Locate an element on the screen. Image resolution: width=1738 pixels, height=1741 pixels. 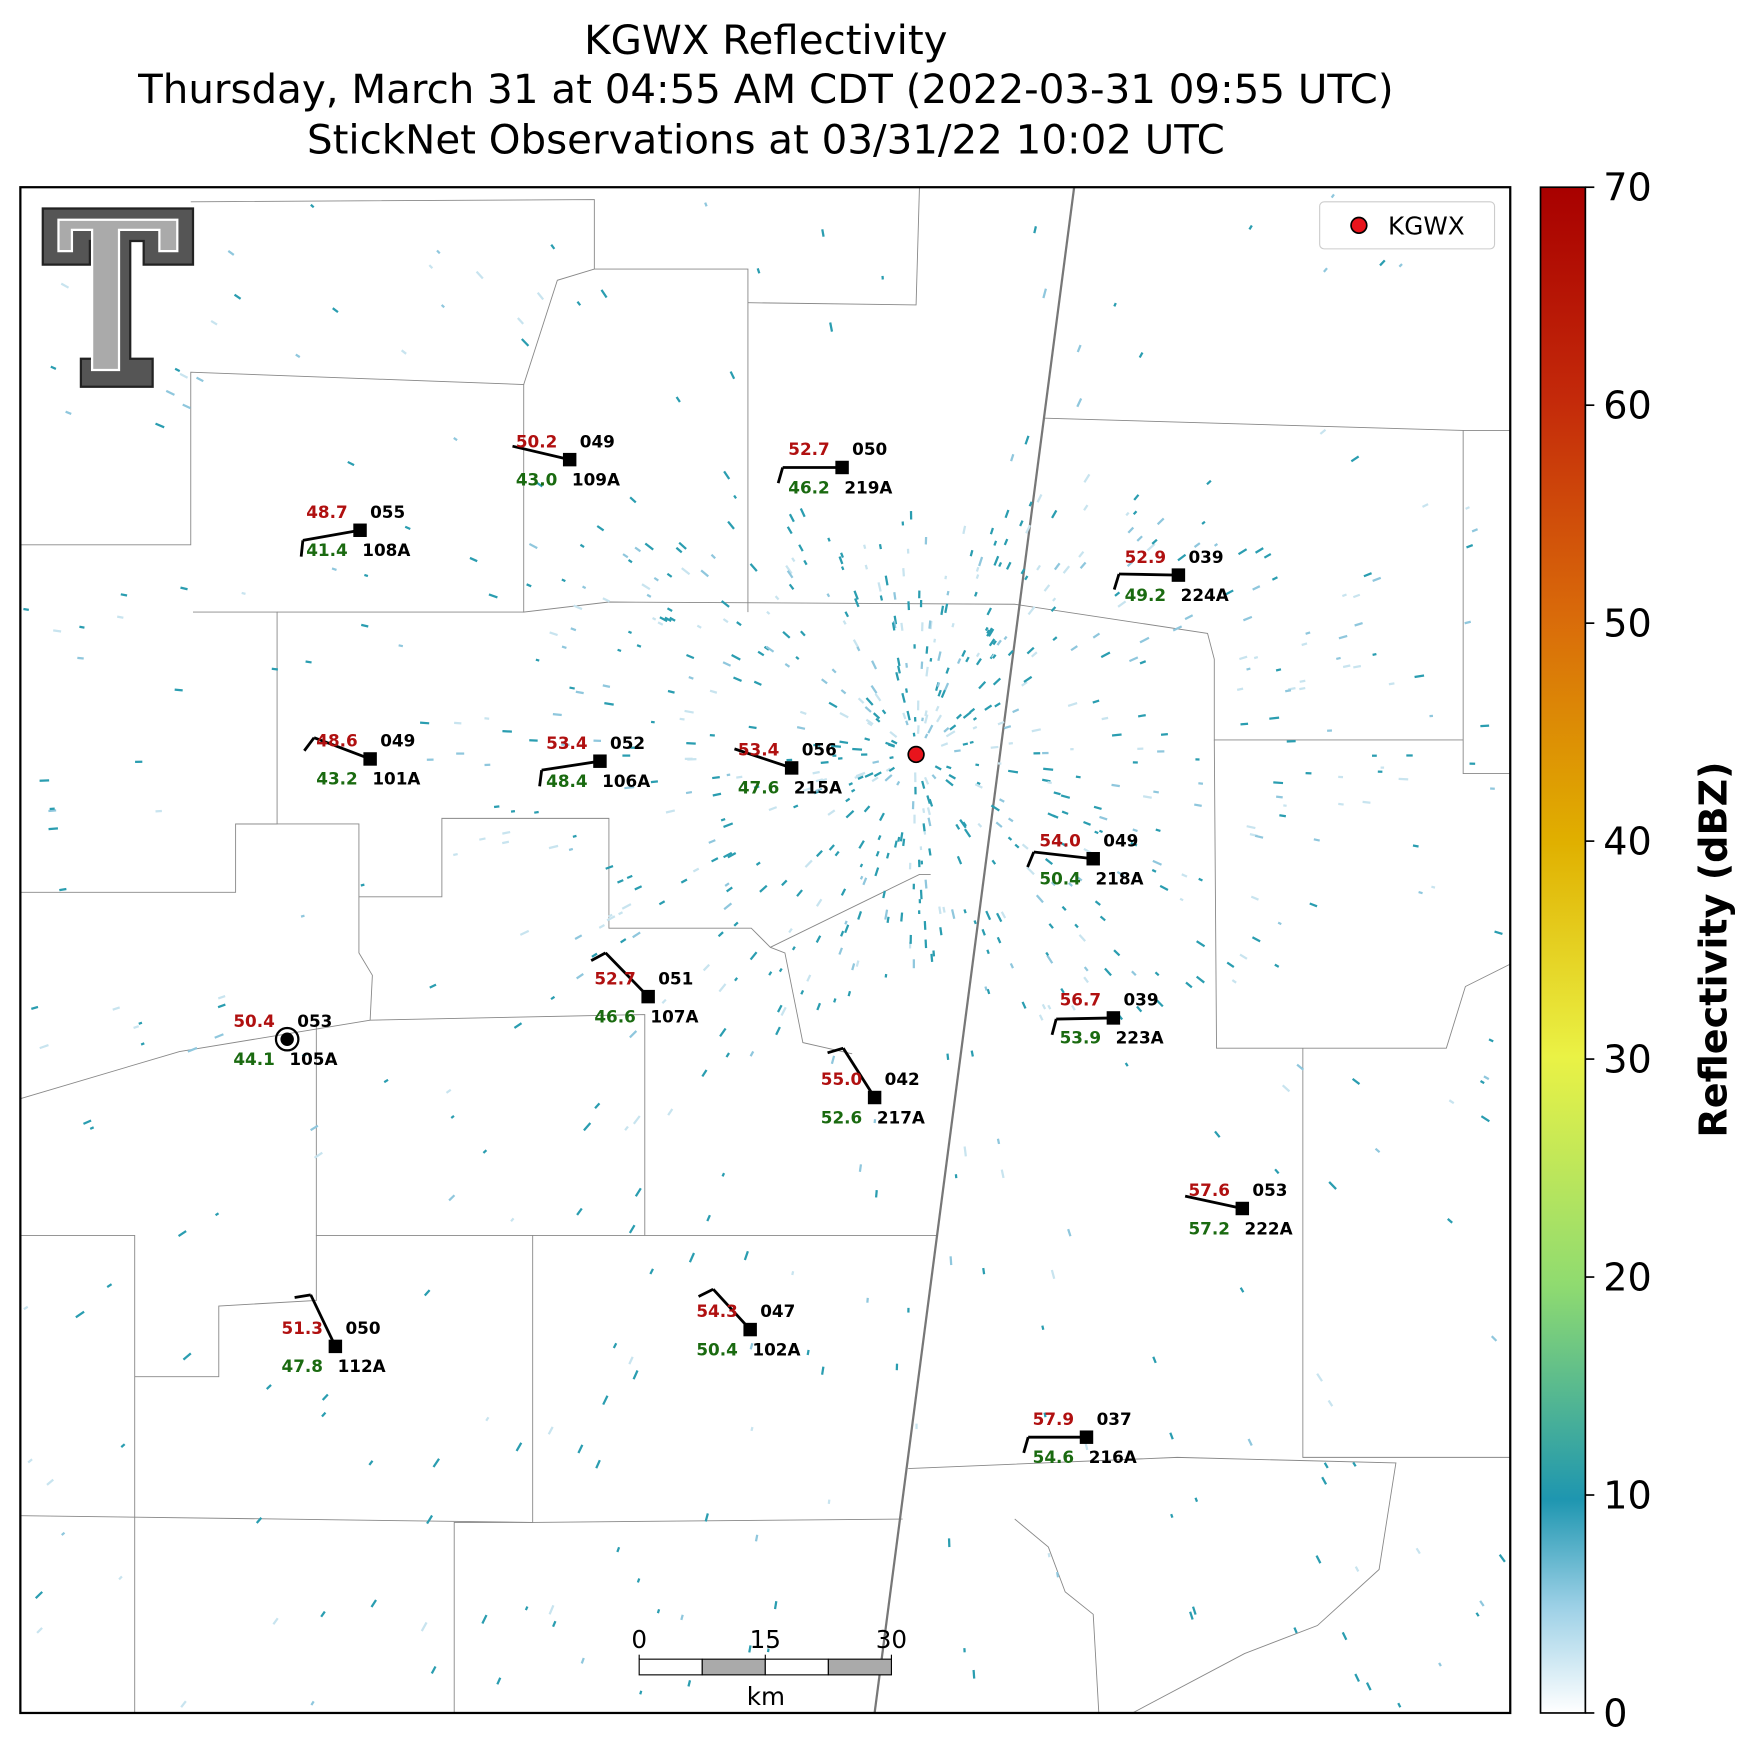
colorbar-tick-label: 10 is located at coordinates (1627, 1495).